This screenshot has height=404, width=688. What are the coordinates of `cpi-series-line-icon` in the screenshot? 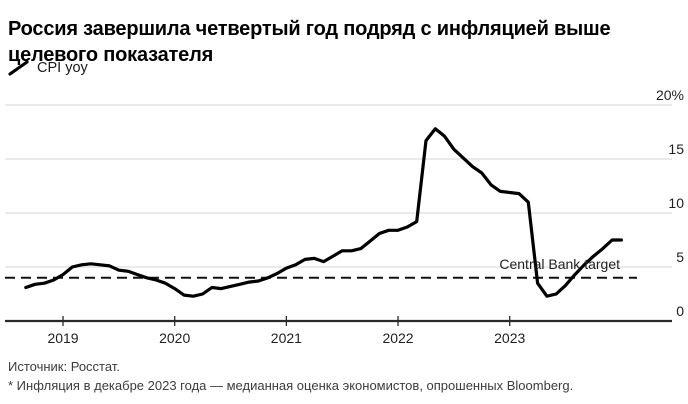 It's located at (18, 68).